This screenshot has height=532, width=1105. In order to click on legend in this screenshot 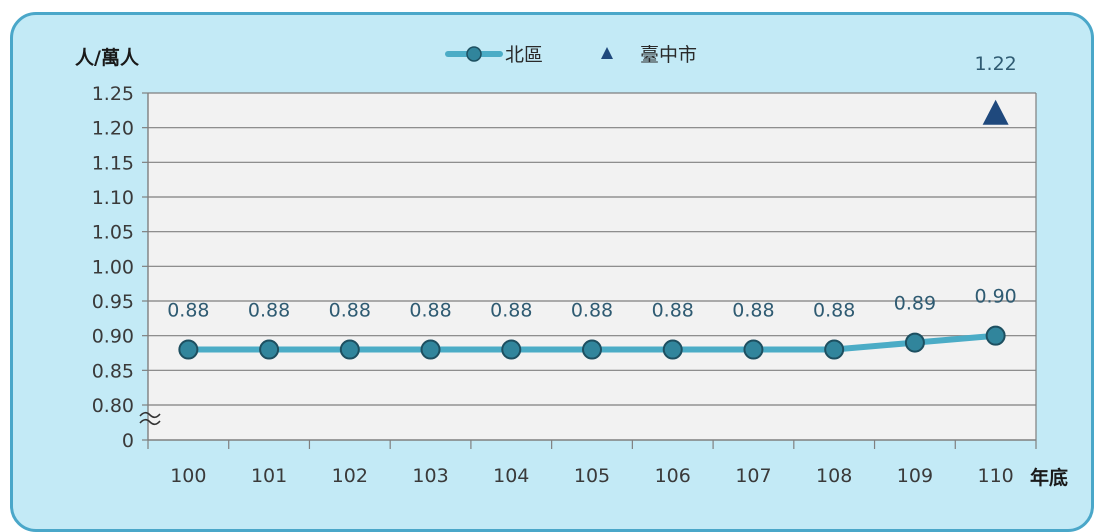, I will do `click(529, 54)`.